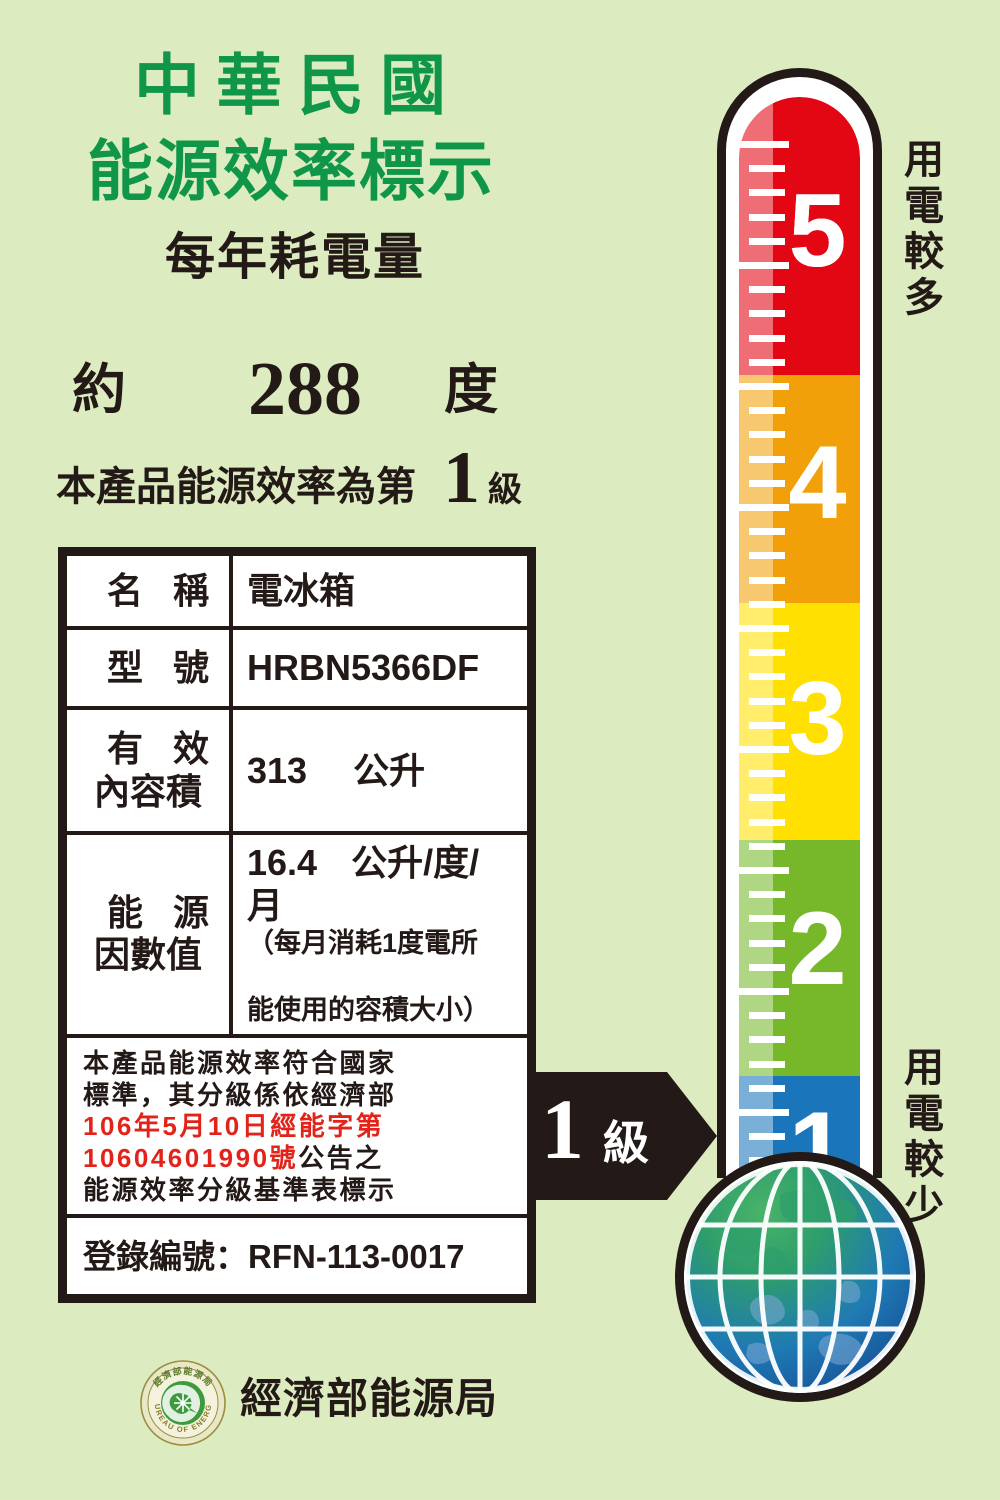 This screenshot has height=1500, width=1000. I want to click on grade-statement: 本產品能源效率為第 1 級, so click(301, 479).